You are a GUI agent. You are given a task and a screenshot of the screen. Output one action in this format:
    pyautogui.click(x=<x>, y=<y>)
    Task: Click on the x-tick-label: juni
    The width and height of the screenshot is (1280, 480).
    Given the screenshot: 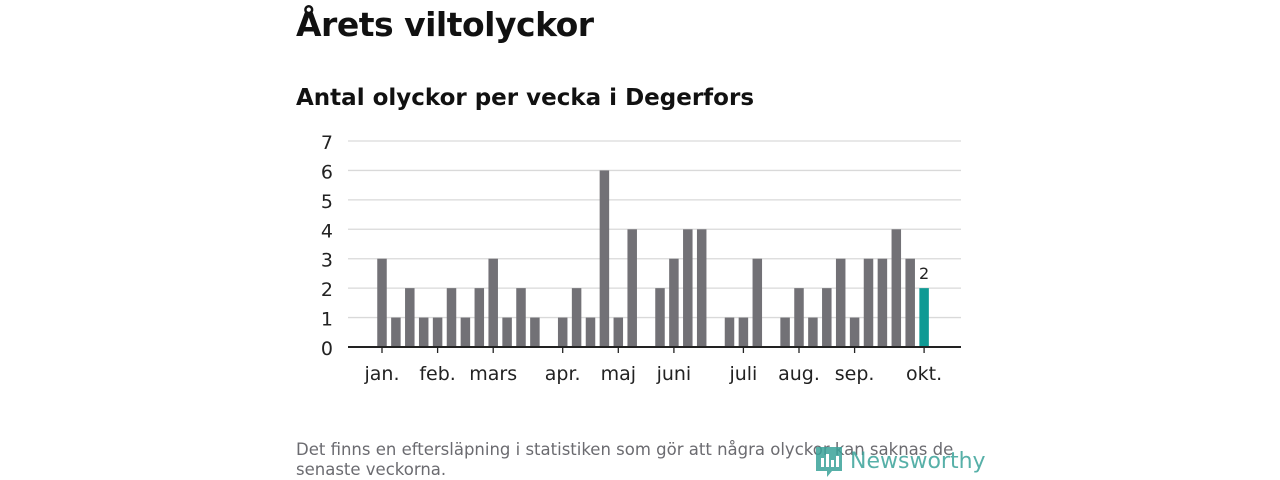 What is the action you would take?
    pyautogui.click(x=674, y=374)
    